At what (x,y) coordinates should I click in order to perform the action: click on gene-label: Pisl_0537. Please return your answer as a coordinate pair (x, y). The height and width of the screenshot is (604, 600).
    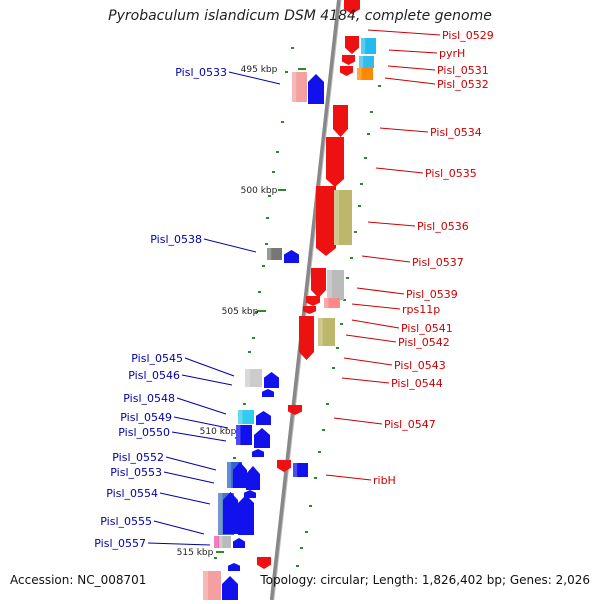
    Looking at the image, I should click on (438, 262).